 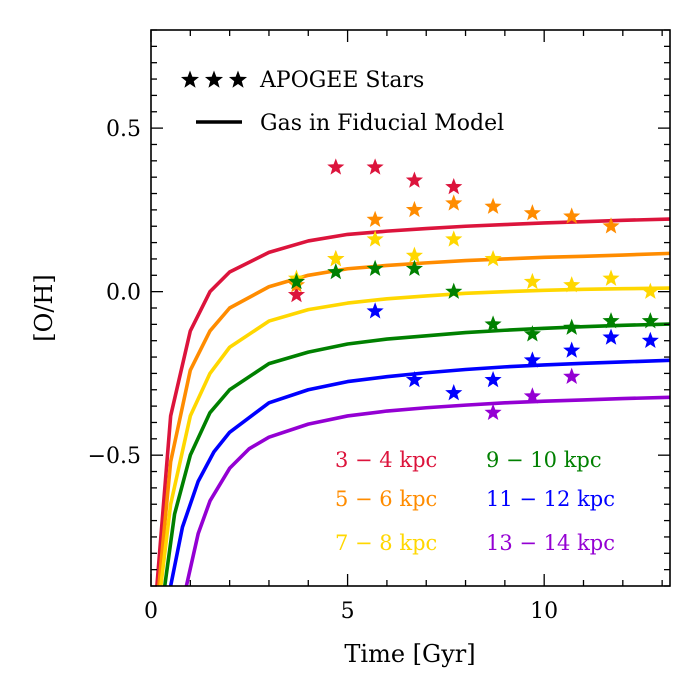 What do you see at coordinates (544, 460) in the screenshot?
I see `series-label: 9 − 10 kpc` at bounding box center [544, 460].